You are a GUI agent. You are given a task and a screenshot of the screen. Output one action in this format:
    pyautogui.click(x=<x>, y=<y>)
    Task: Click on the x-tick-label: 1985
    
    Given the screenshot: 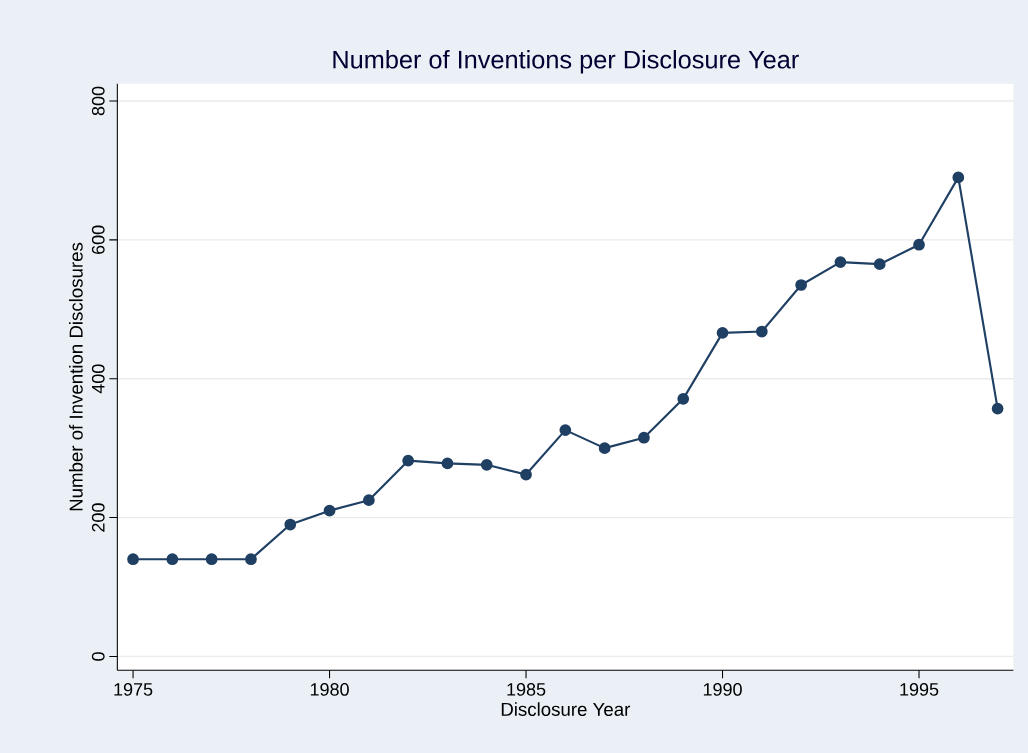 What is the action you would take?
    pyautogui.click(x=526, y=689)
    